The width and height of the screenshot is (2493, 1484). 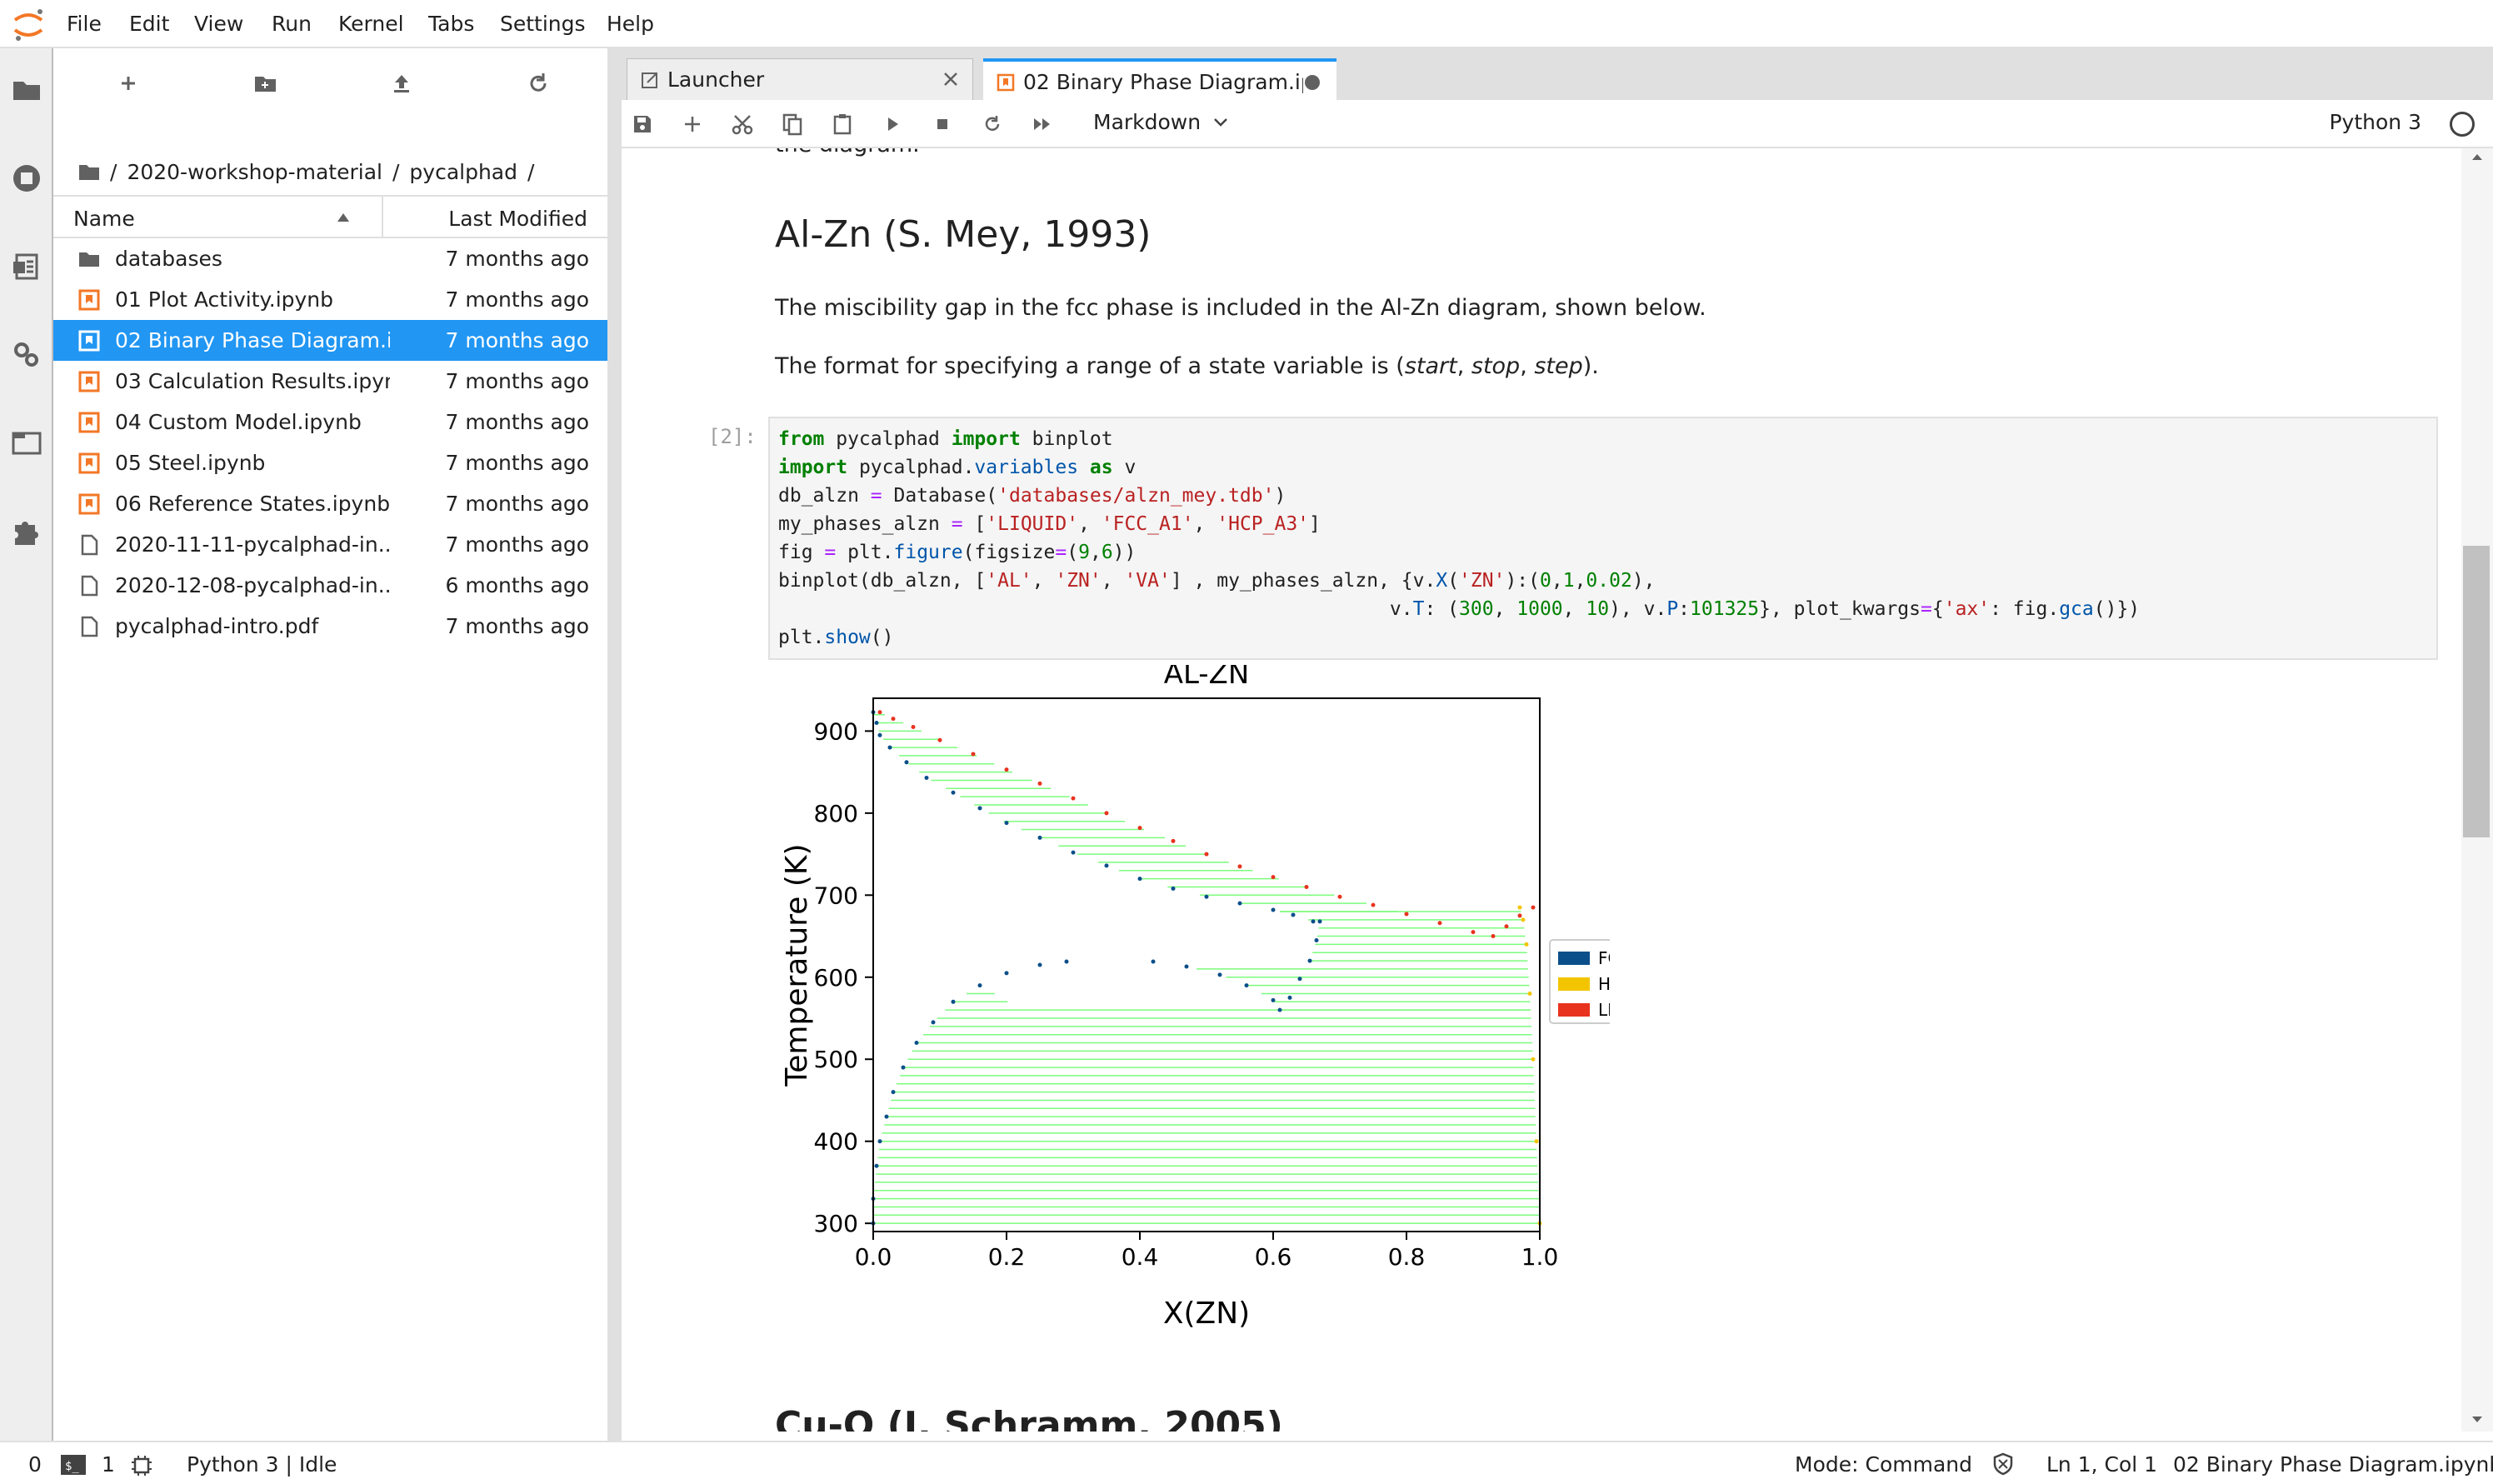 I want to click on breadcrumb-root: /, so click(x=113, y=171).